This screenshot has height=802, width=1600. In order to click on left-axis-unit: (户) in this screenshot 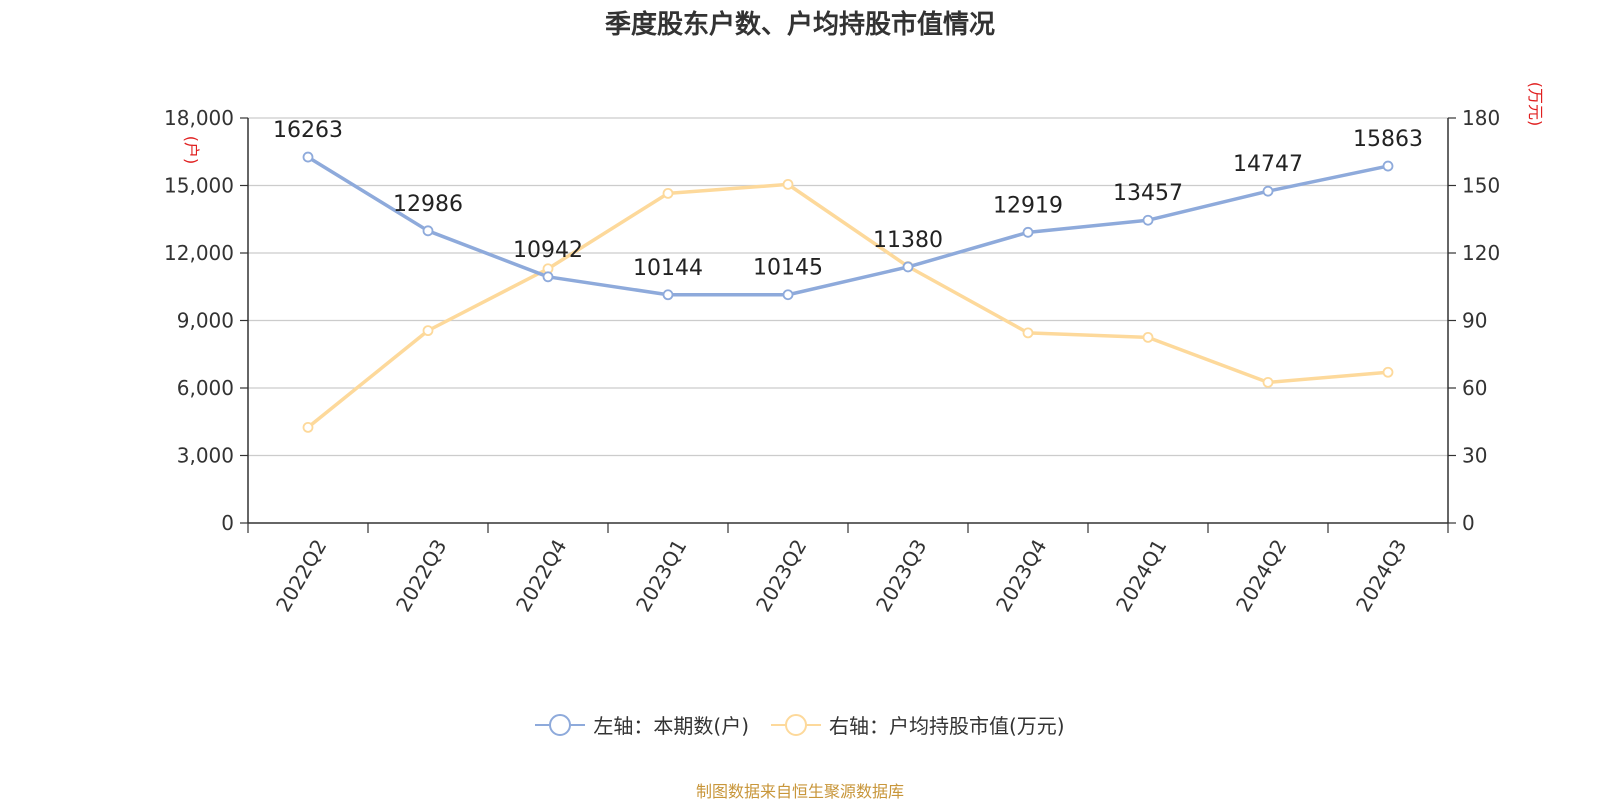, I will do `click(191, 150)`.